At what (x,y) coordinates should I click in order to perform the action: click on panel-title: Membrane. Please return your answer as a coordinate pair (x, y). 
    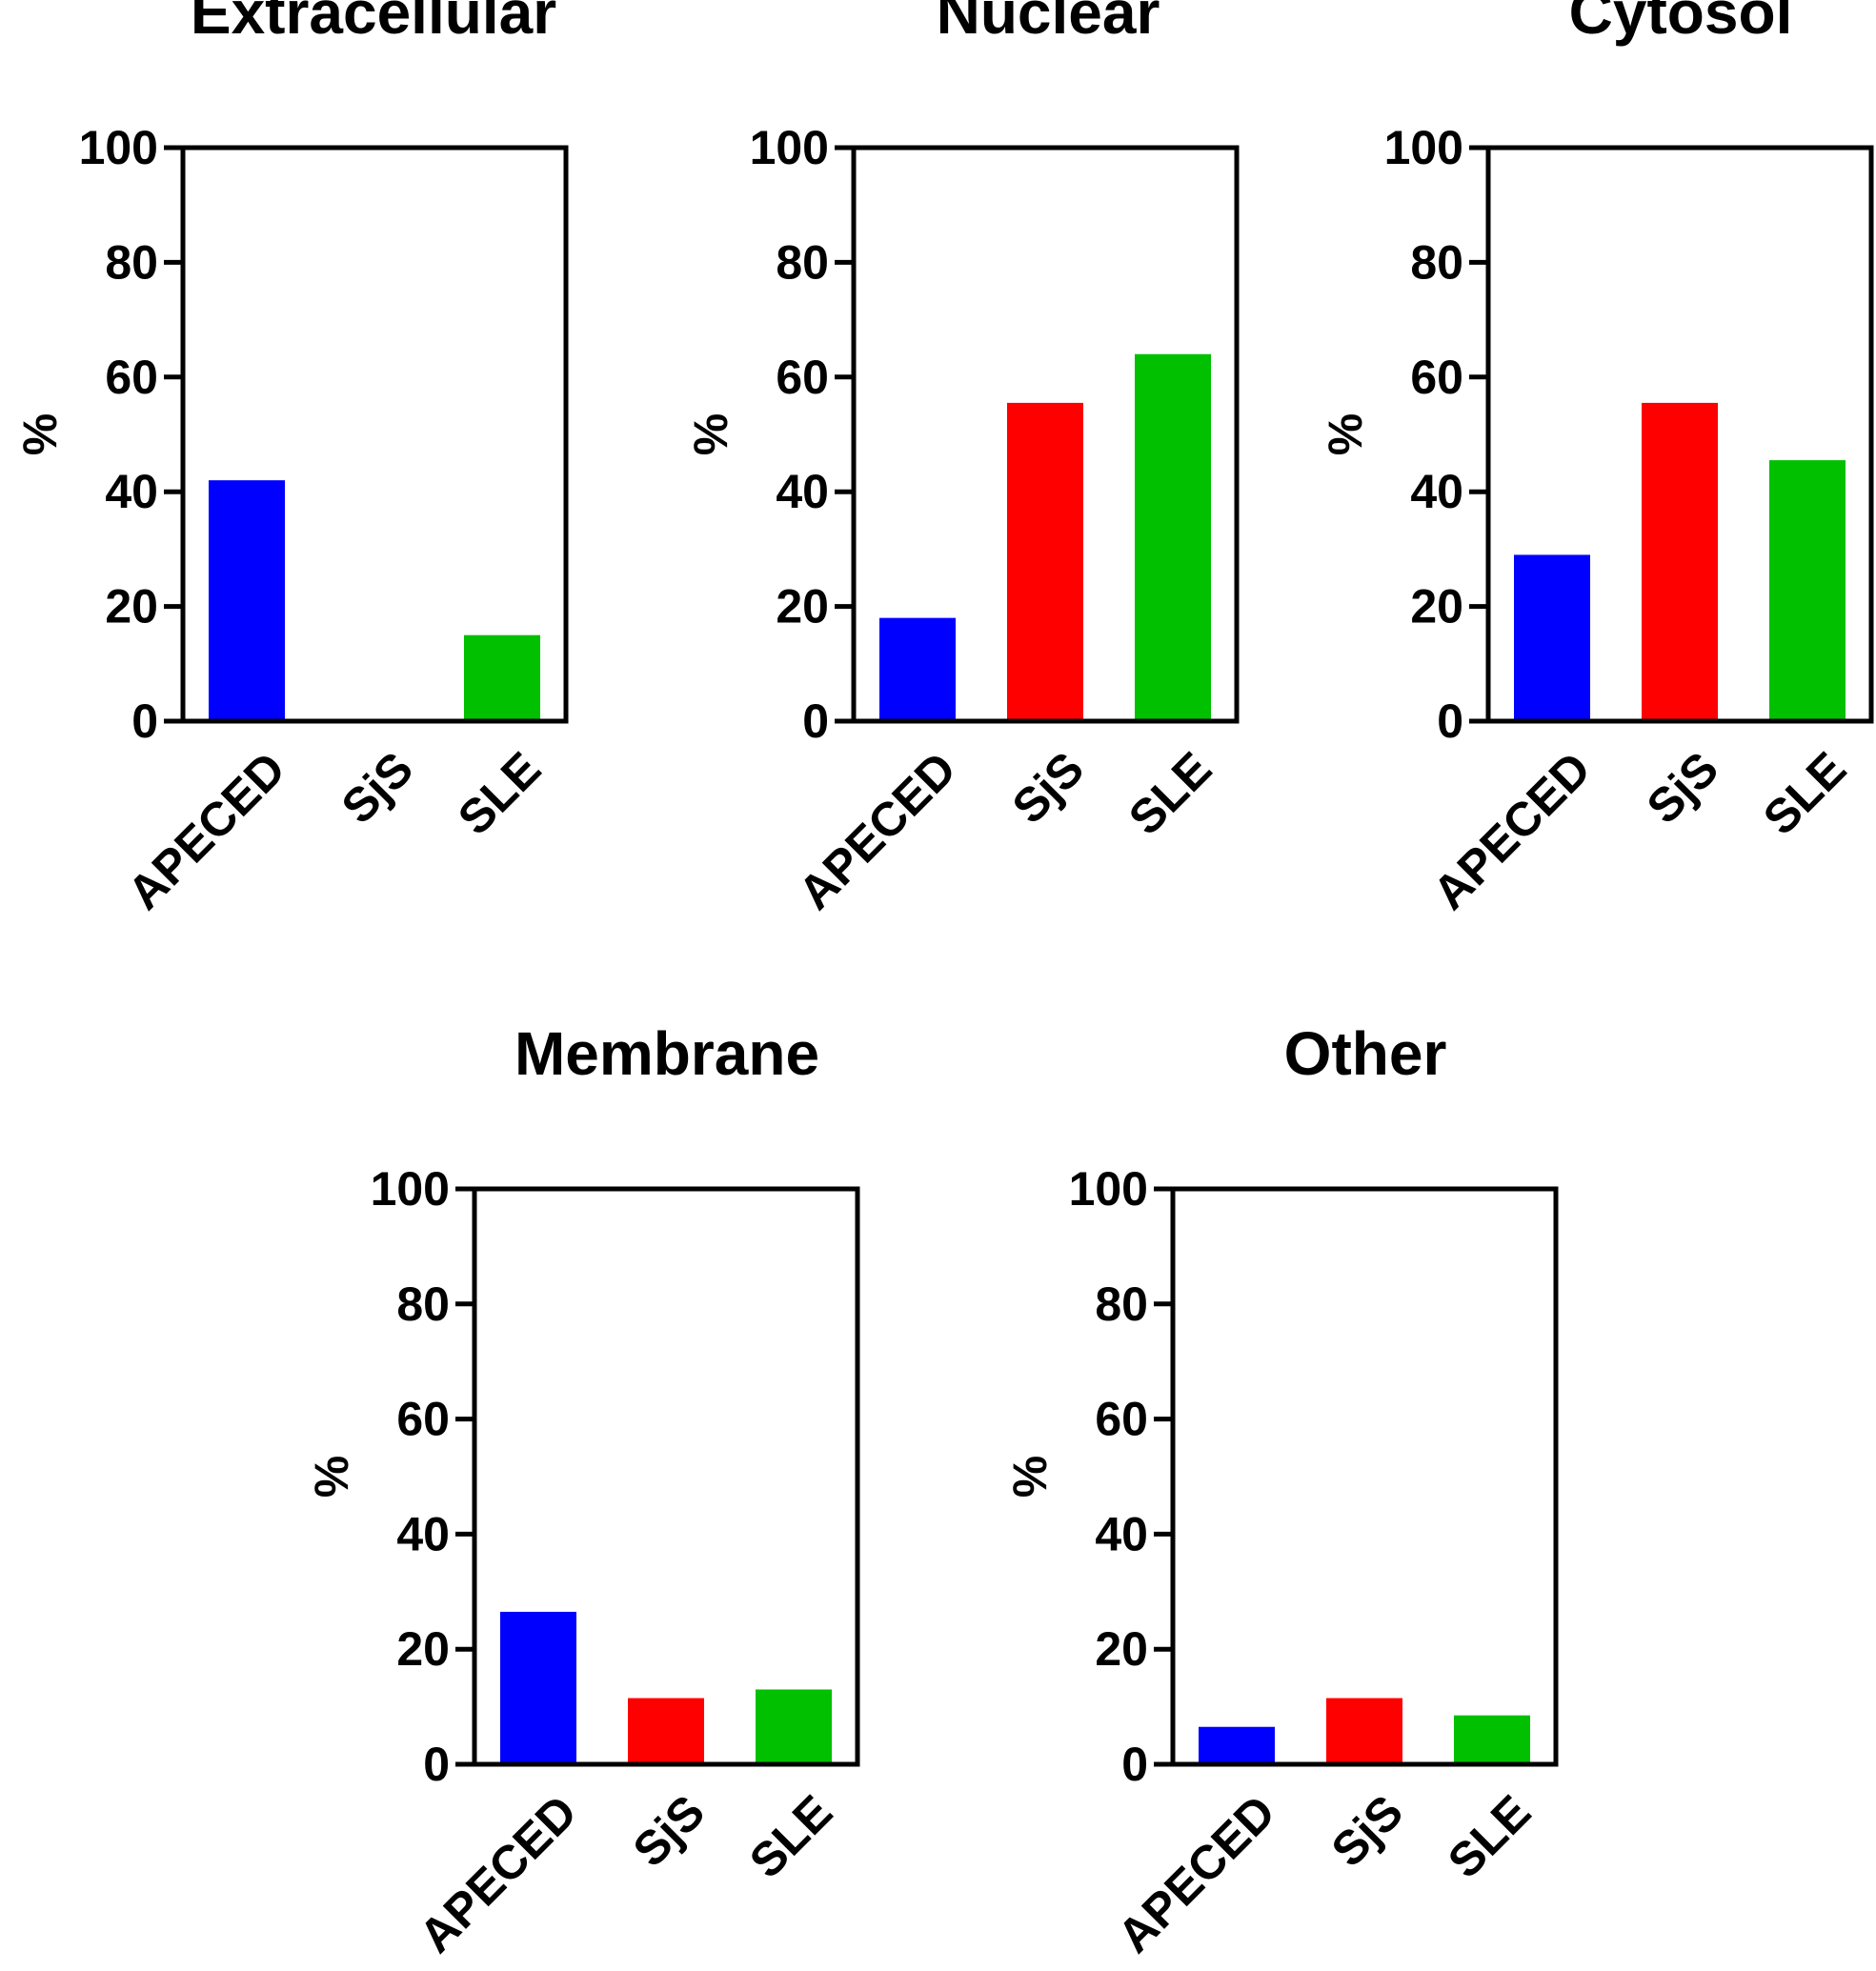
    Looking at the image, I should click on (666, 1053).